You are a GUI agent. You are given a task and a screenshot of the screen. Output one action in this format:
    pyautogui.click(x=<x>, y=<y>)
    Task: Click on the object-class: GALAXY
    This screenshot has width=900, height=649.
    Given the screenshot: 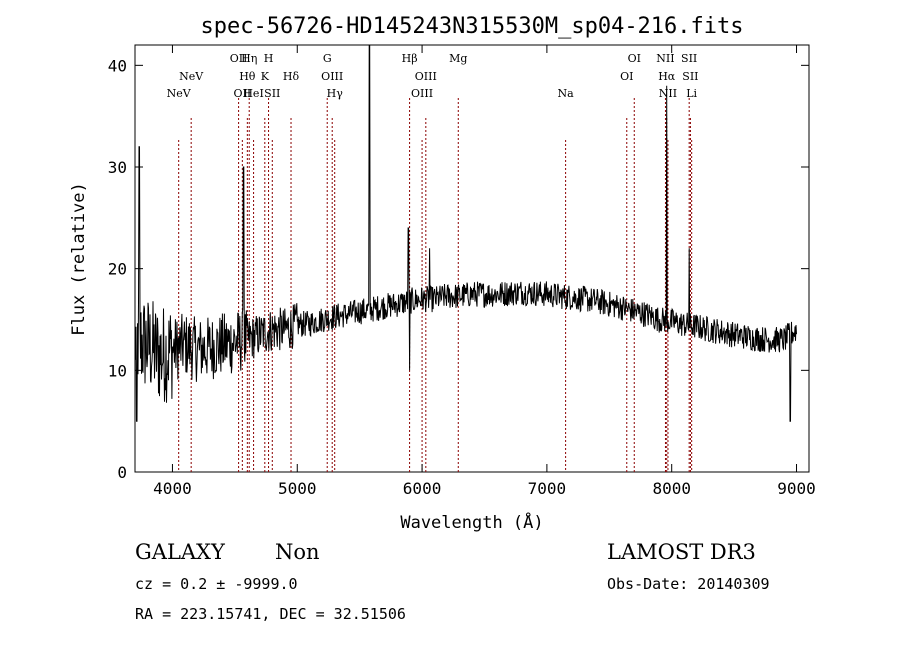 What is the action you would take?
    pyautogui.click(x=180, y=552)
    